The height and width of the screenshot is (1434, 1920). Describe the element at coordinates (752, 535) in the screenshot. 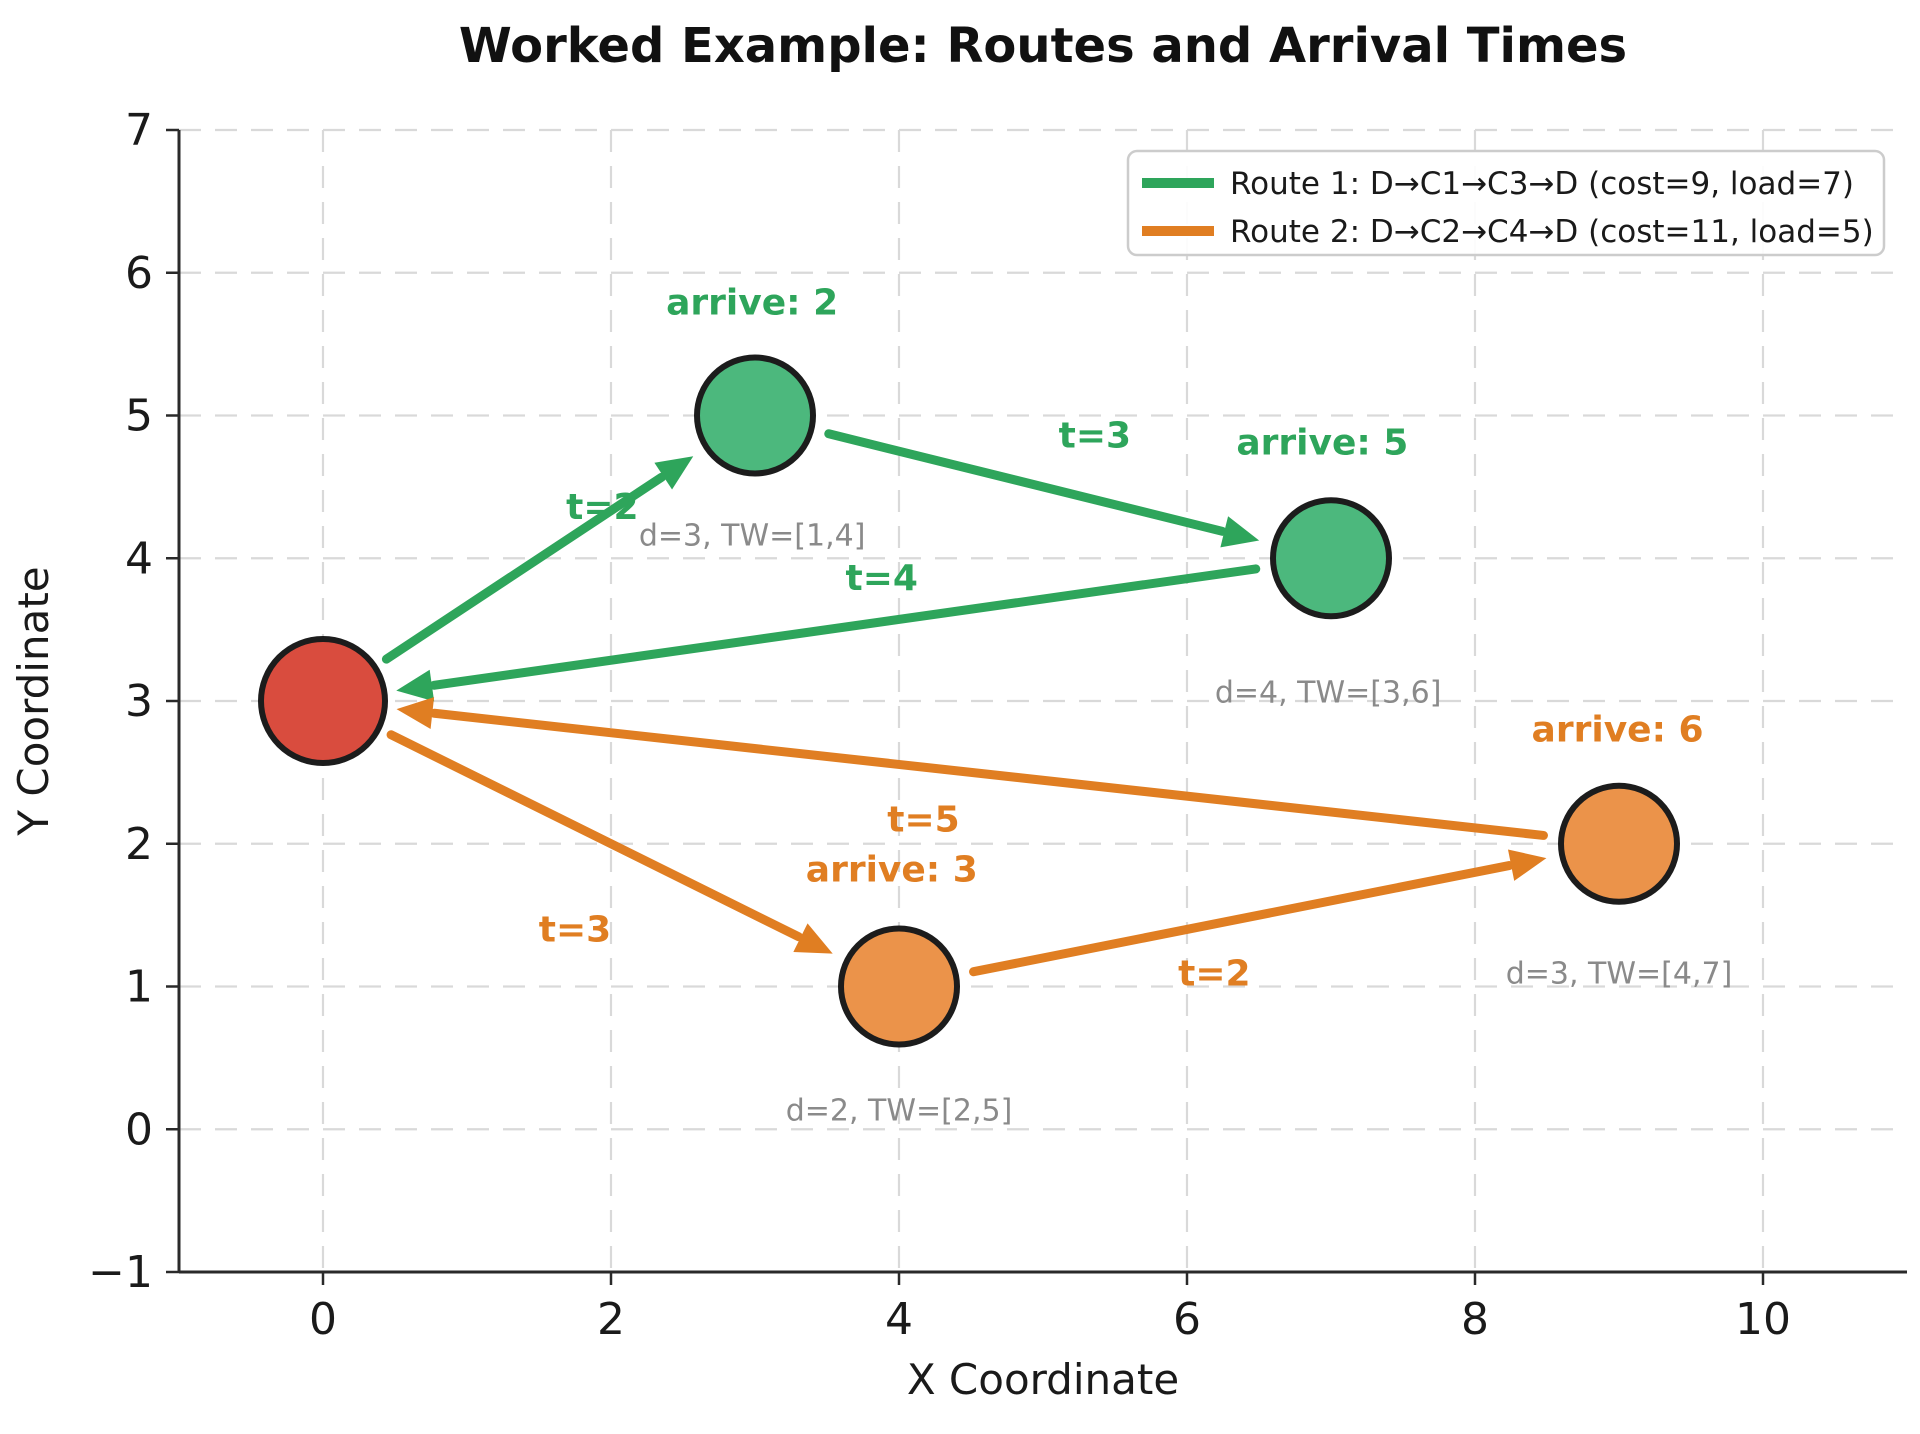

I see `node-info-label-C1: d=3, TW=[1,4]` at that location.